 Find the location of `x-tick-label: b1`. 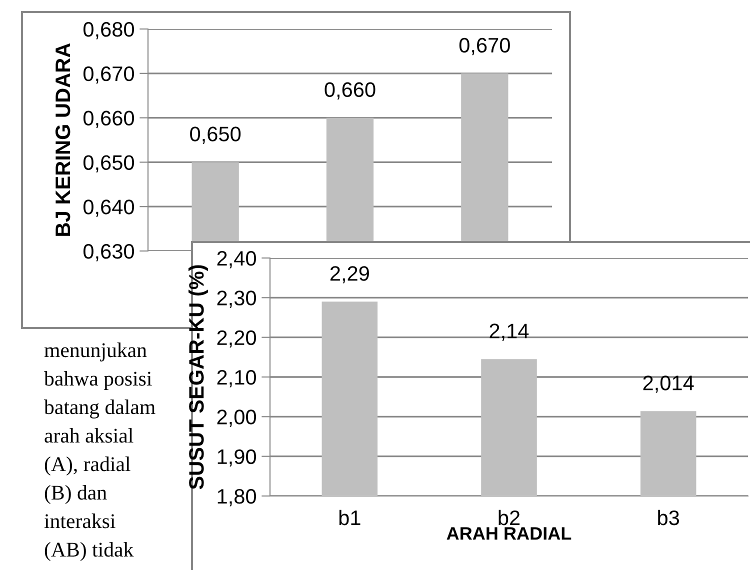

x-tick-label: b1 is located at coordinates (349, 518).